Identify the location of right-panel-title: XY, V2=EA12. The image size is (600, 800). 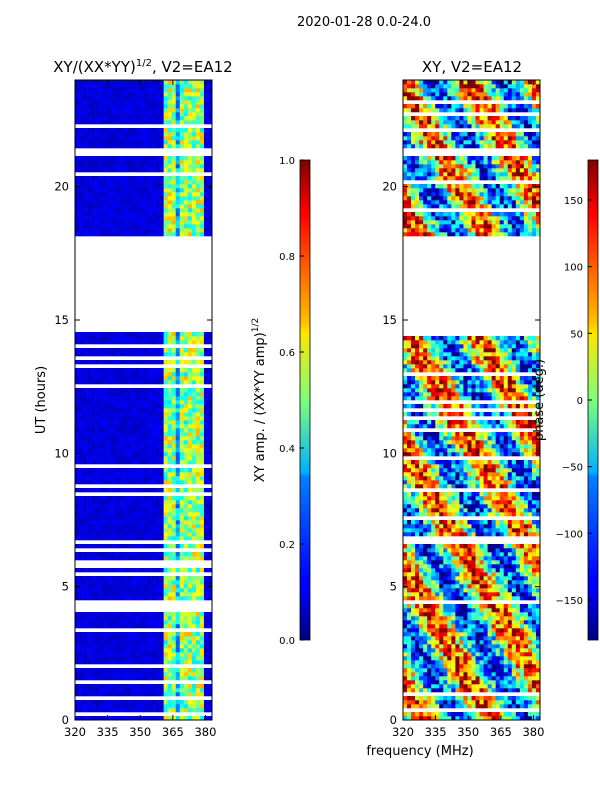
(472, 67).